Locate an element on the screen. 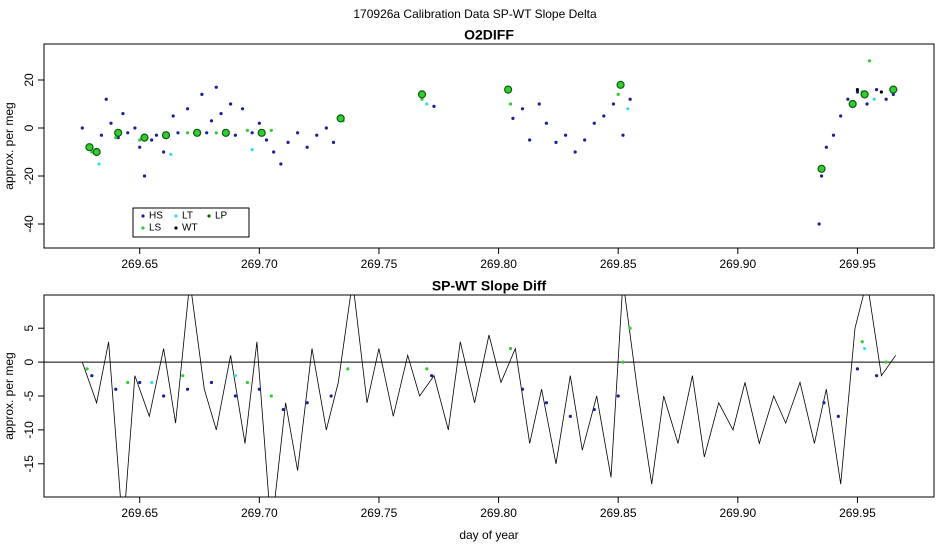 The height and width of the screenshot is (550, 950). panel-title: SP-WT Slope Diff is located at coordinates (489, 286).